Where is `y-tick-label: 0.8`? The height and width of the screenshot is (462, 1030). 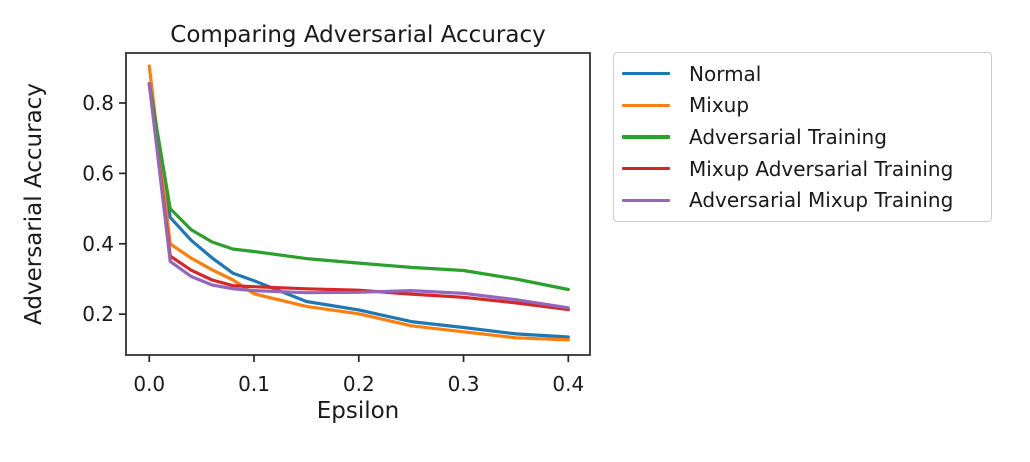
y-tick-label: 0.8 is located at coordinates (98, 103).